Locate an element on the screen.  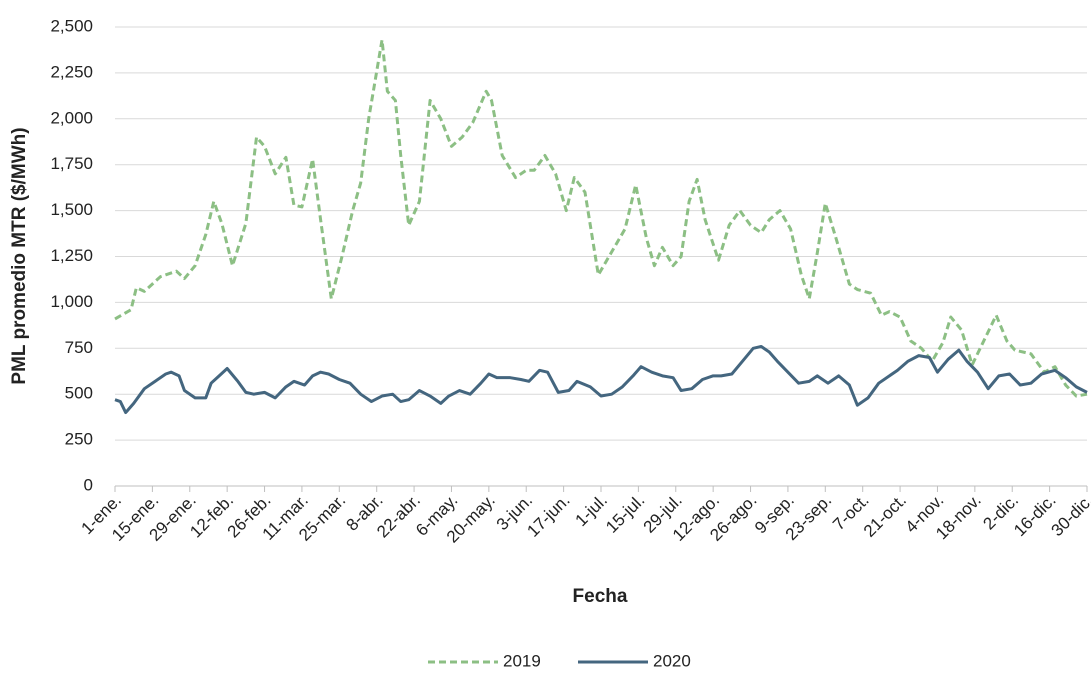
y-tick-label: 0 is located at coordinates (88, 484).